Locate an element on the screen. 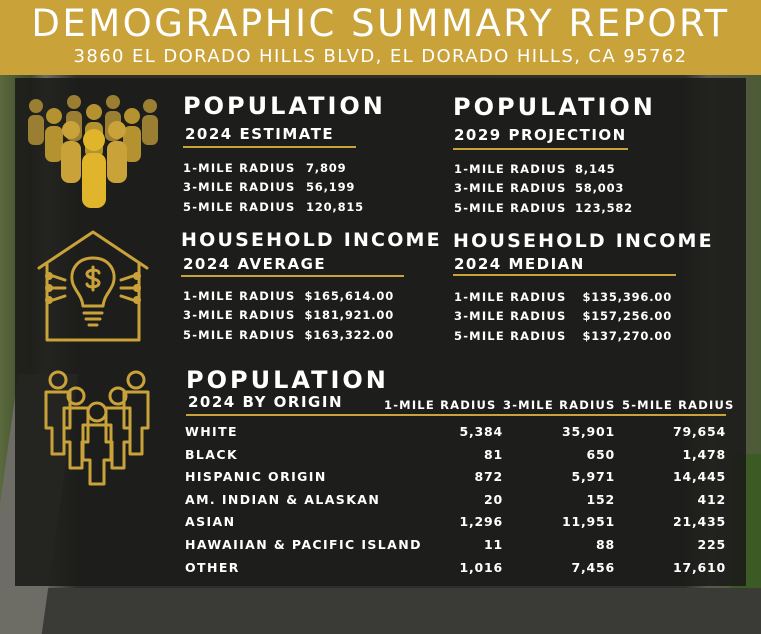 This screenshot has width=761, height=634. radius-value: 123,582 is located at coordinates (604, 208).